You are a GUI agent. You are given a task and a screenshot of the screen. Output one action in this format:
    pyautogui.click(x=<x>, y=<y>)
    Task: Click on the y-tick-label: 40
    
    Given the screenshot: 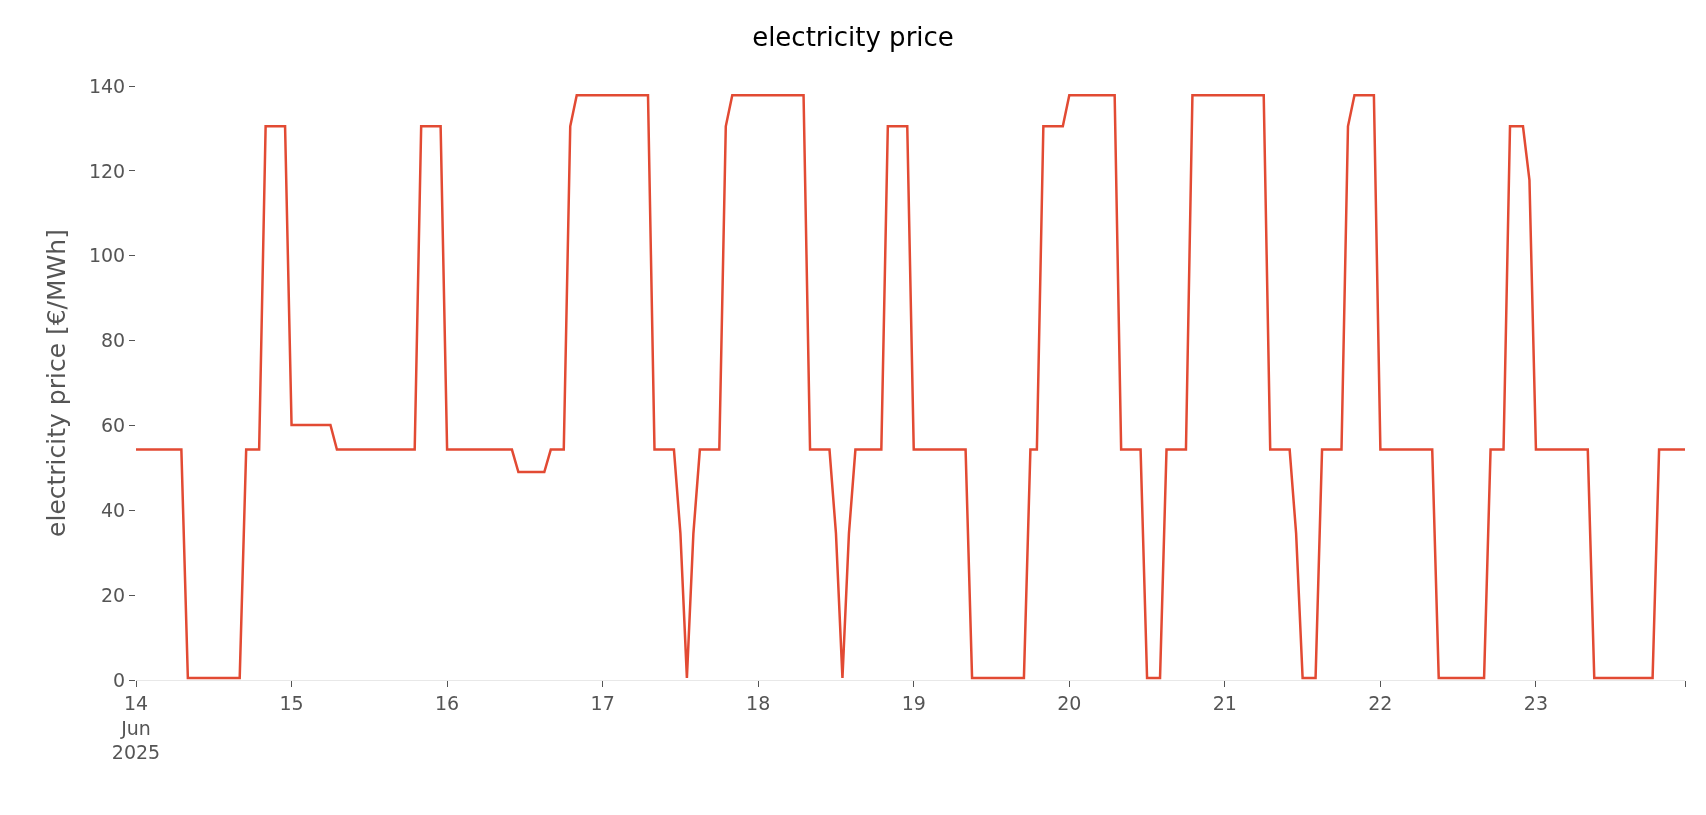 What is the action you would take?
    pyautogui.click(x=113, y=509)
    